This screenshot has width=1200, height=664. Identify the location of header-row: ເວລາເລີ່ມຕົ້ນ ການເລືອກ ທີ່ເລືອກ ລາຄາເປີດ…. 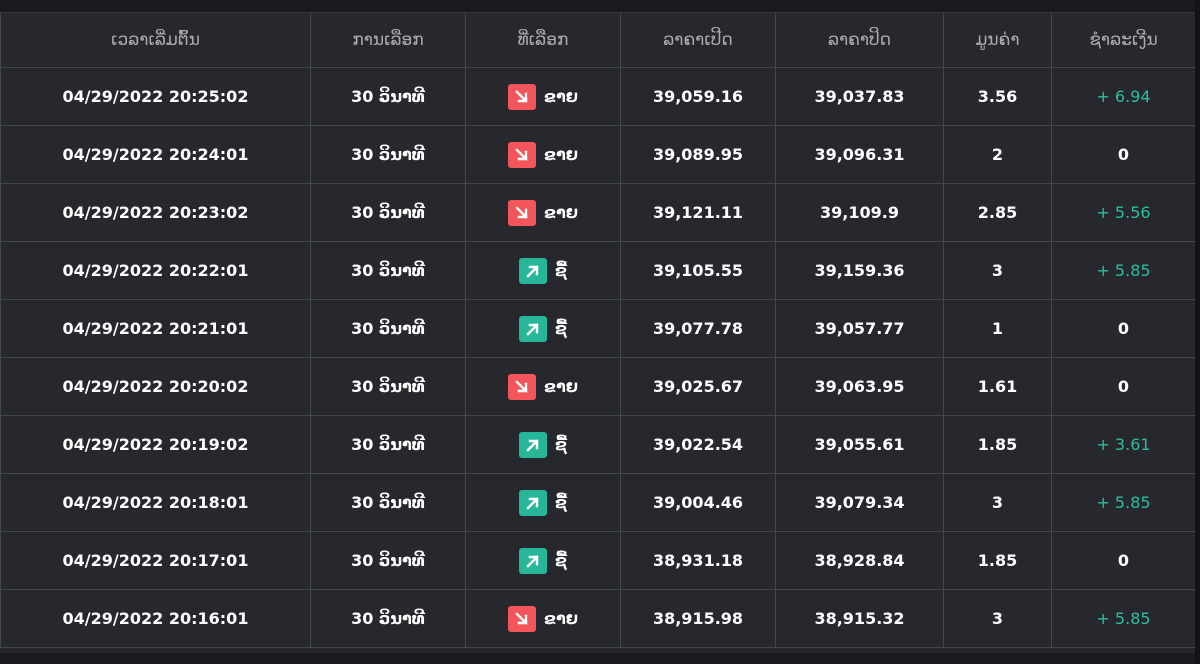
(598, 40).